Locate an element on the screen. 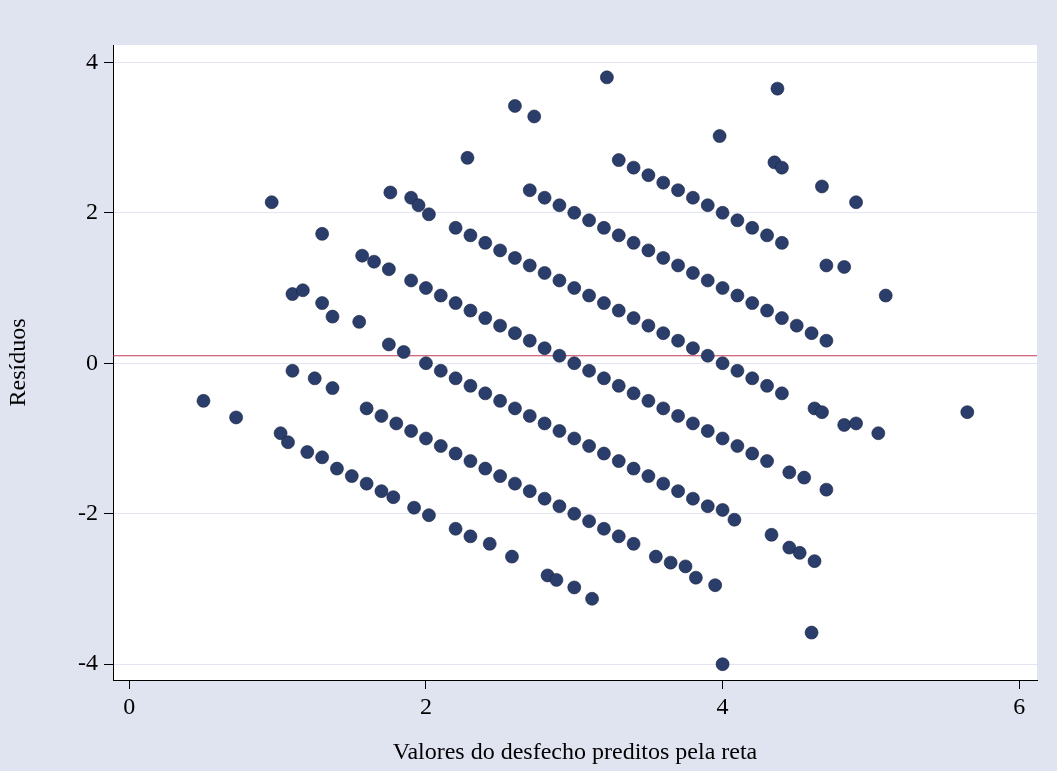 This screenshot has width=1057, height=771. y-tick-label: 0 is located at coordinates (92, 361).